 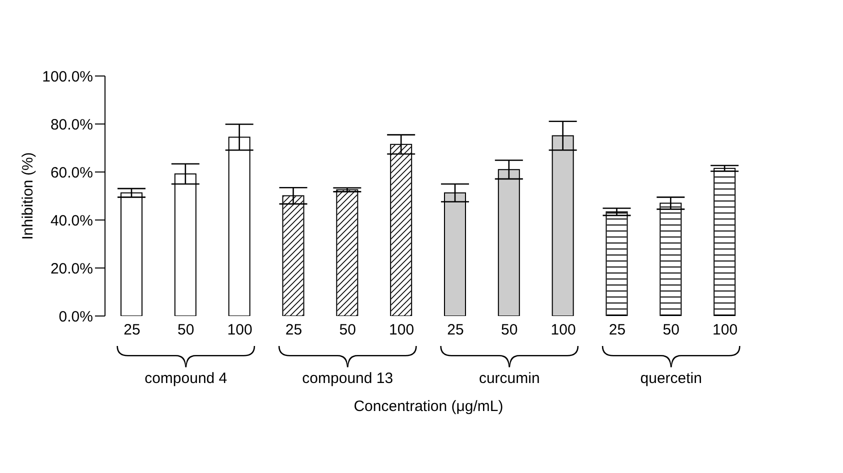 What do you see at coordinates (429, 406) in the screenshot?
I see `x-axis-title: Concentration (μg/mL)` at bounding box center [429, 406].